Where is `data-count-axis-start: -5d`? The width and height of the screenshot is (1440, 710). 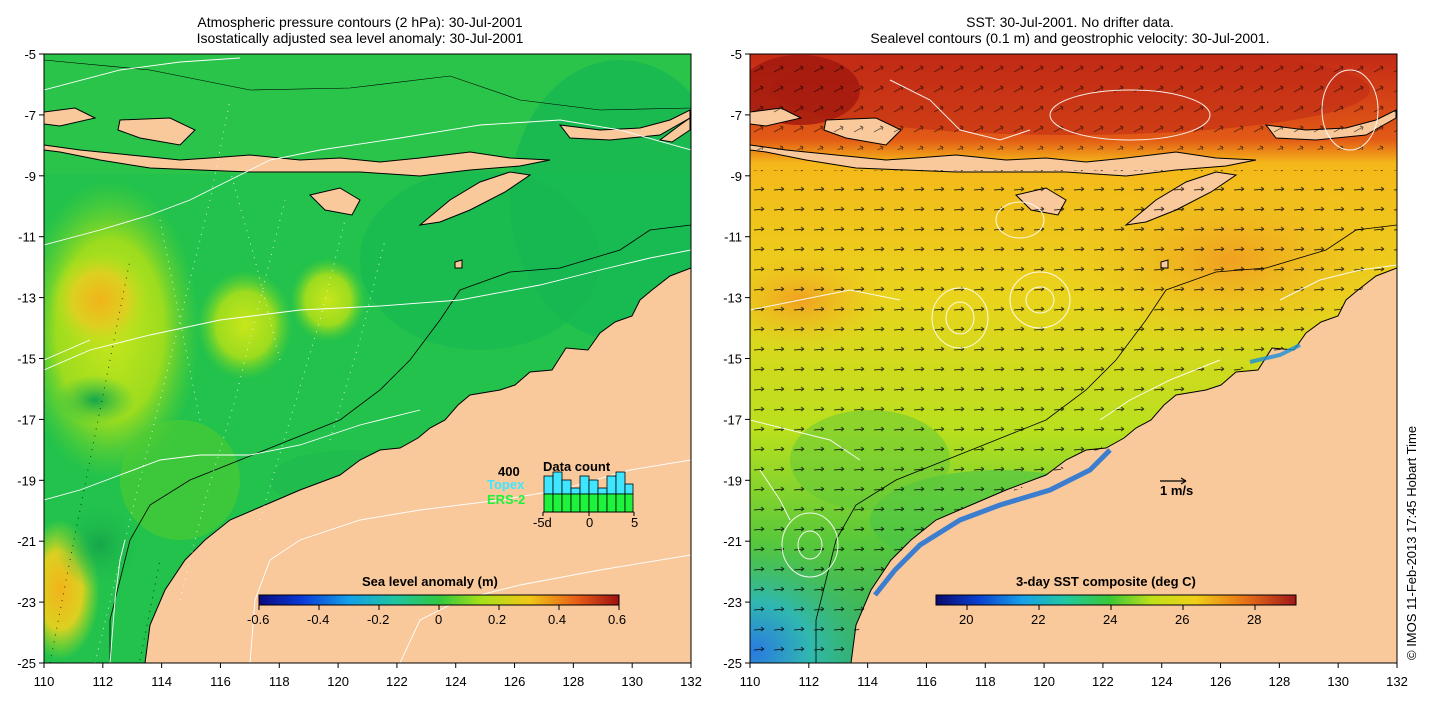
data-count-axis-start: -5d is located at coordinates (542, 522).